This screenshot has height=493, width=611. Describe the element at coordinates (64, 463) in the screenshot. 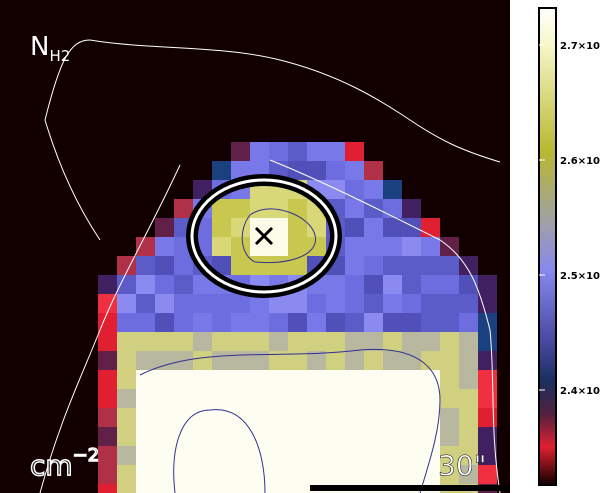

I see `unit-label: cm−2` at that location.